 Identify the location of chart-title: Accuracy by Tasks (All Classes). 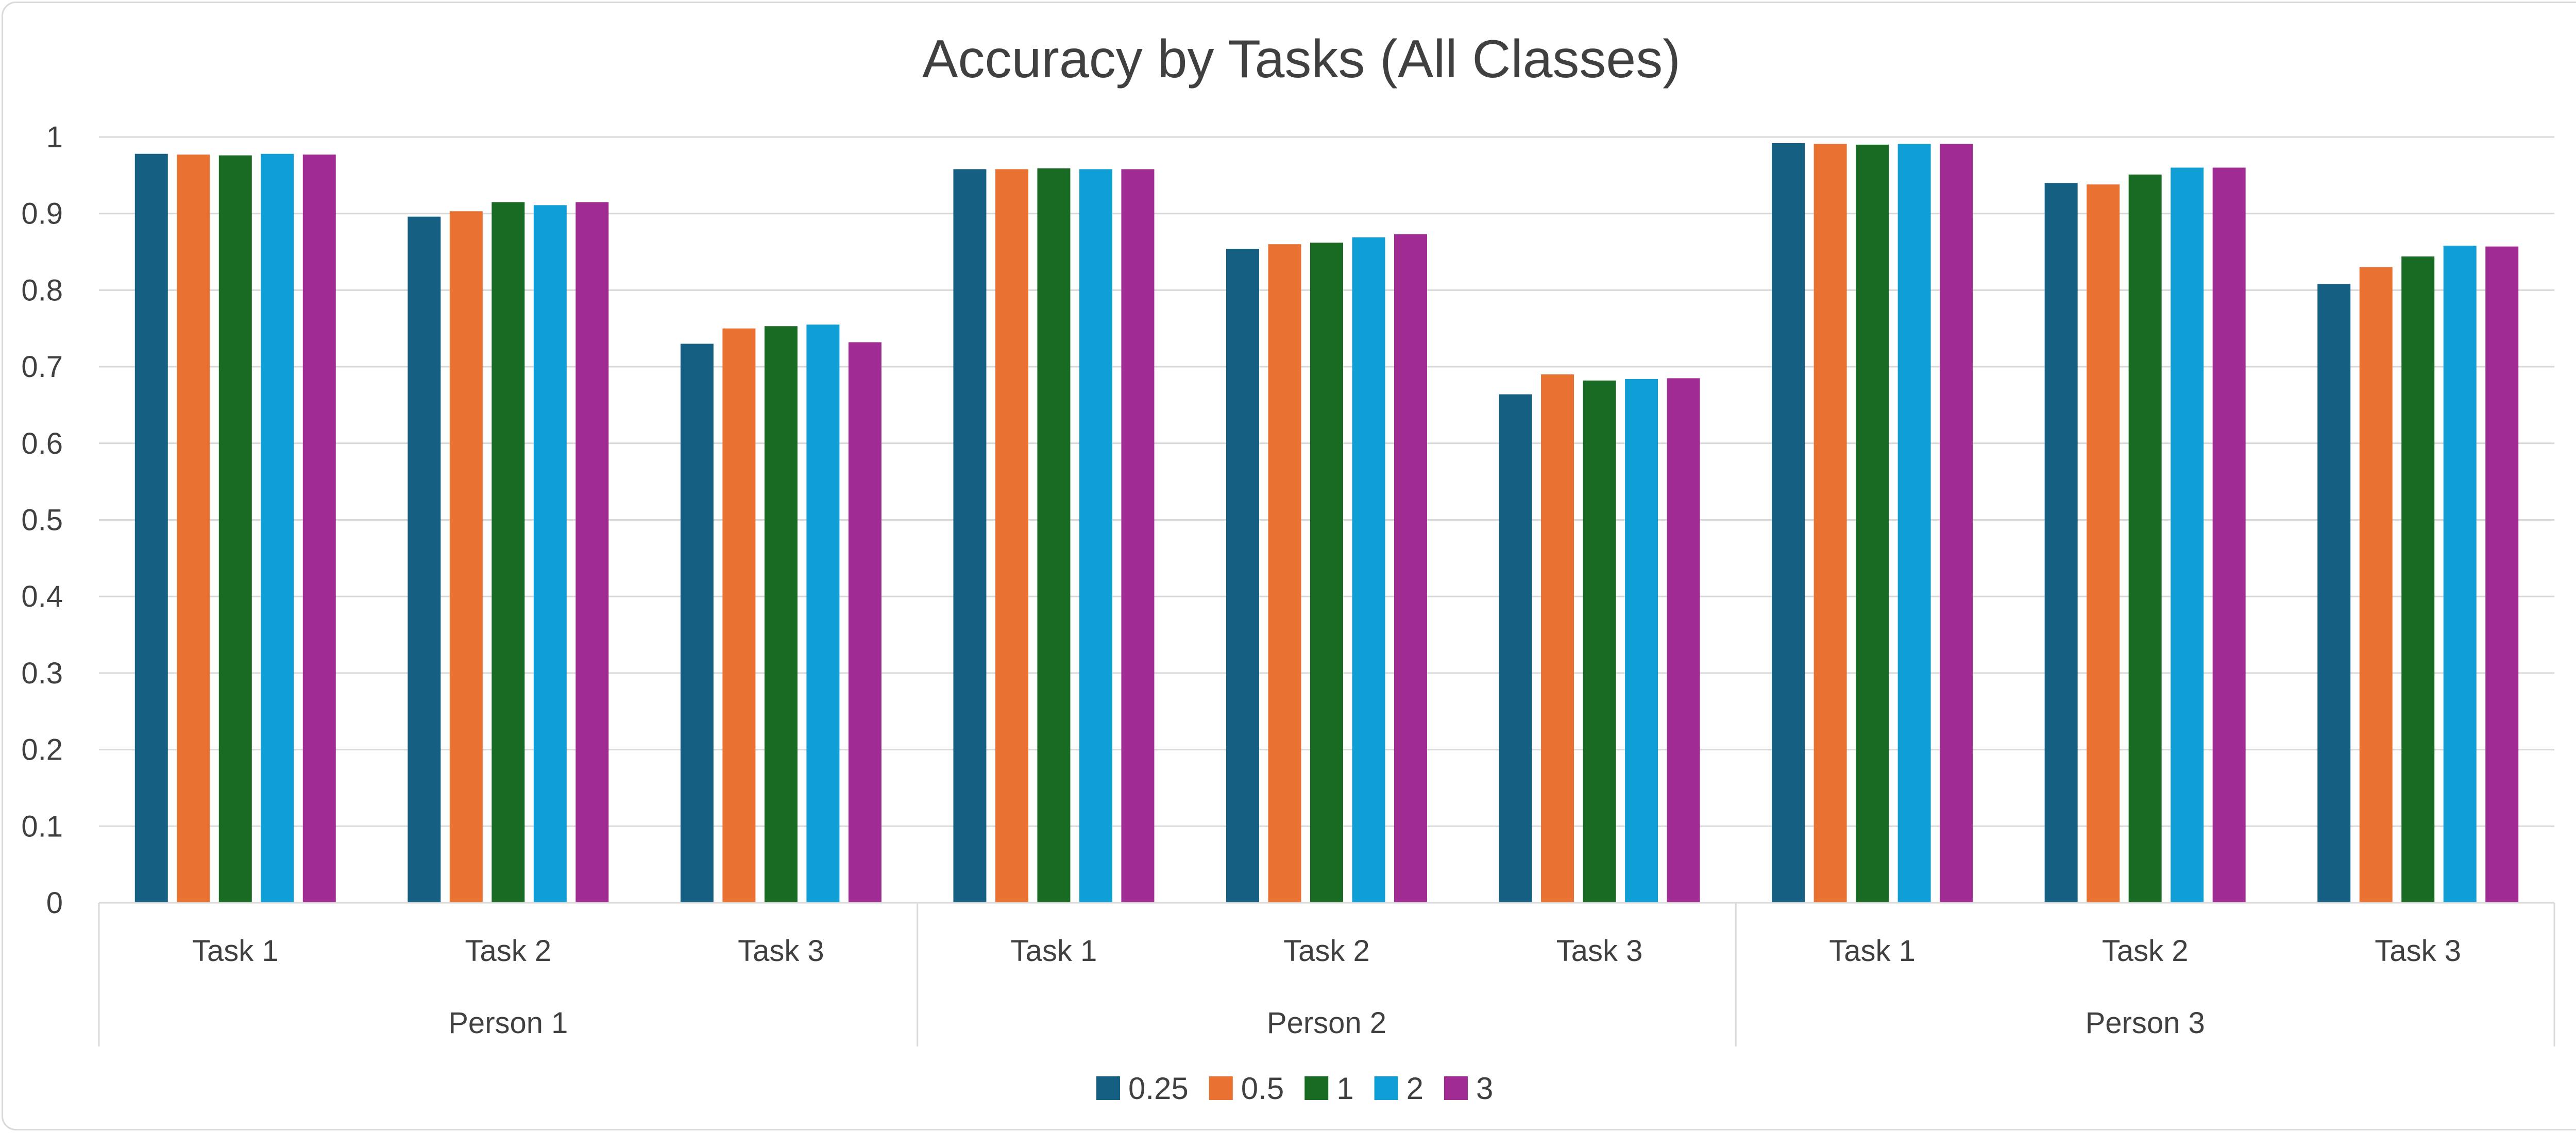
(1301, 59).